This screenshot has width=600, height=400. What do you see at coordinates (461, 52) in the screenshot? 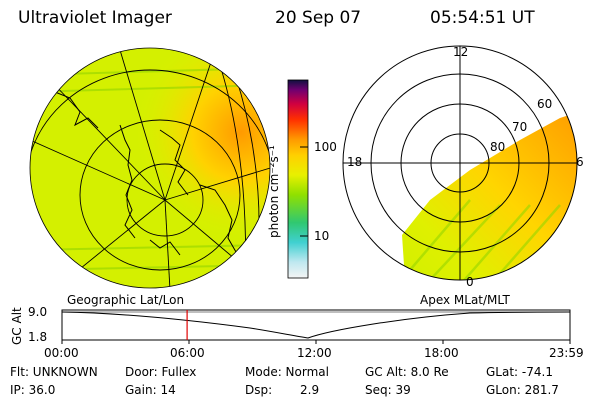
I see `mlt-label-12: 12` at bounding box center [461, 52].